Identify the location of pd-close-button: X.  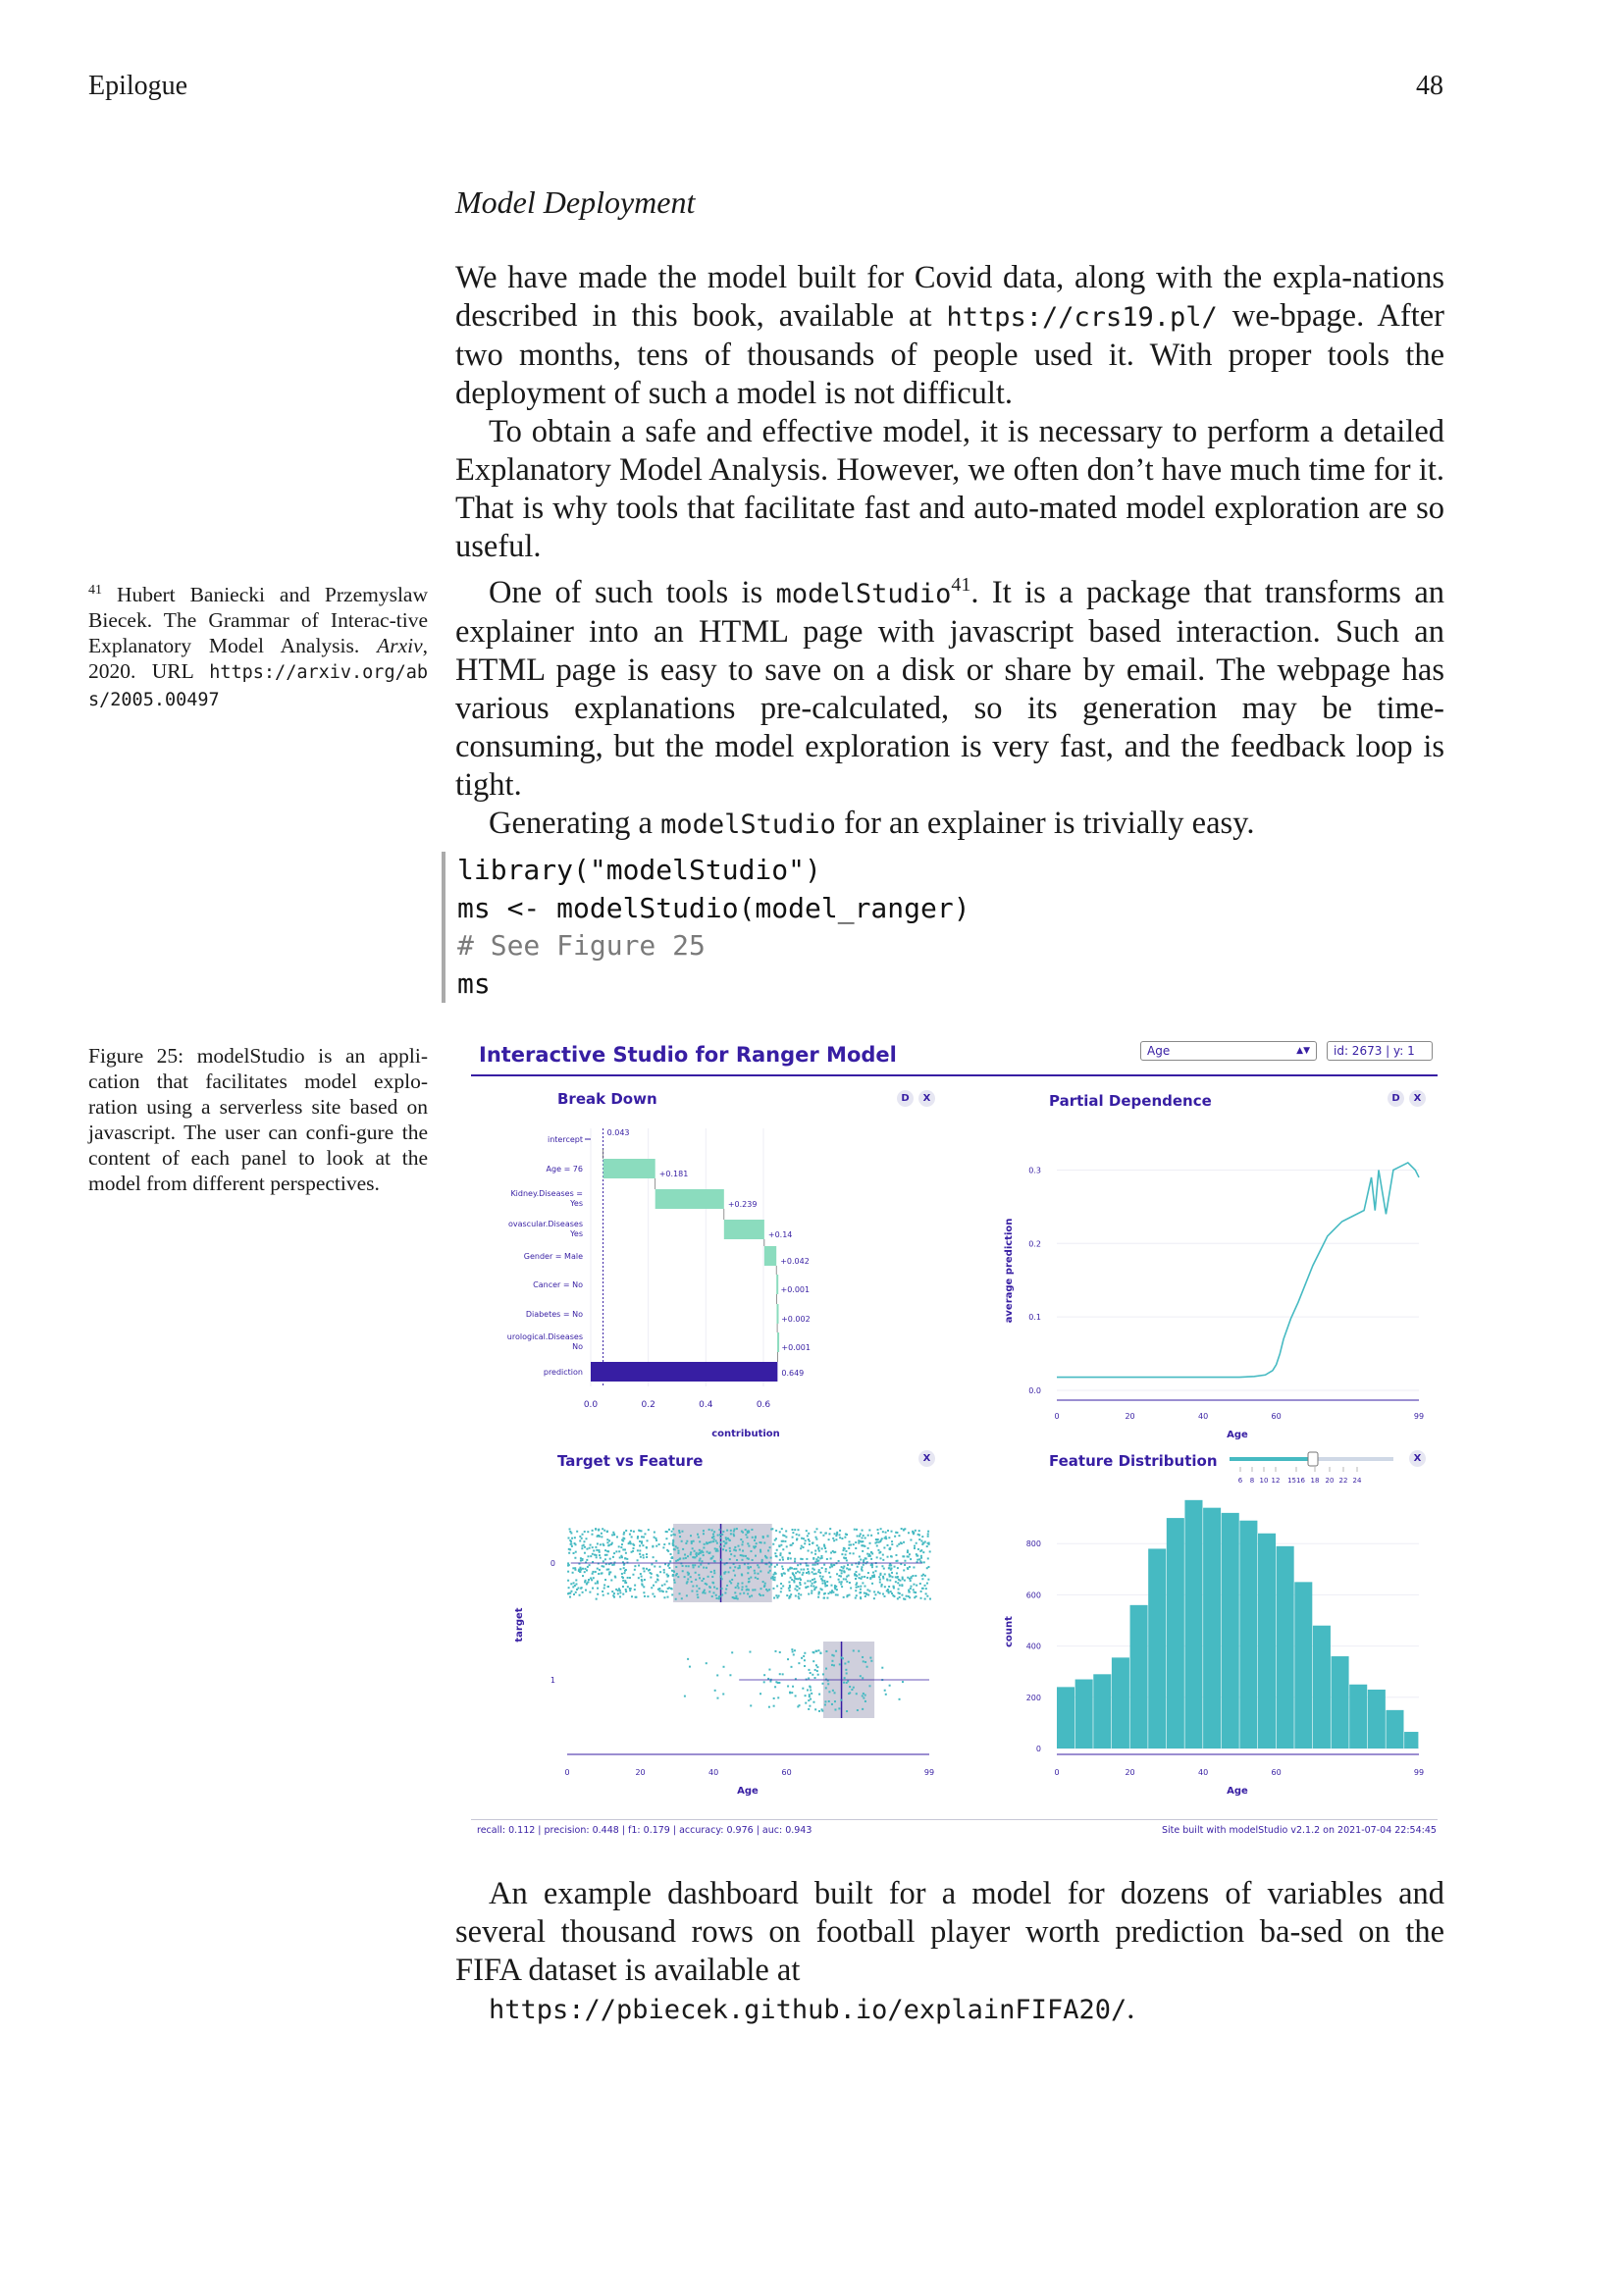
(1417, 1098).